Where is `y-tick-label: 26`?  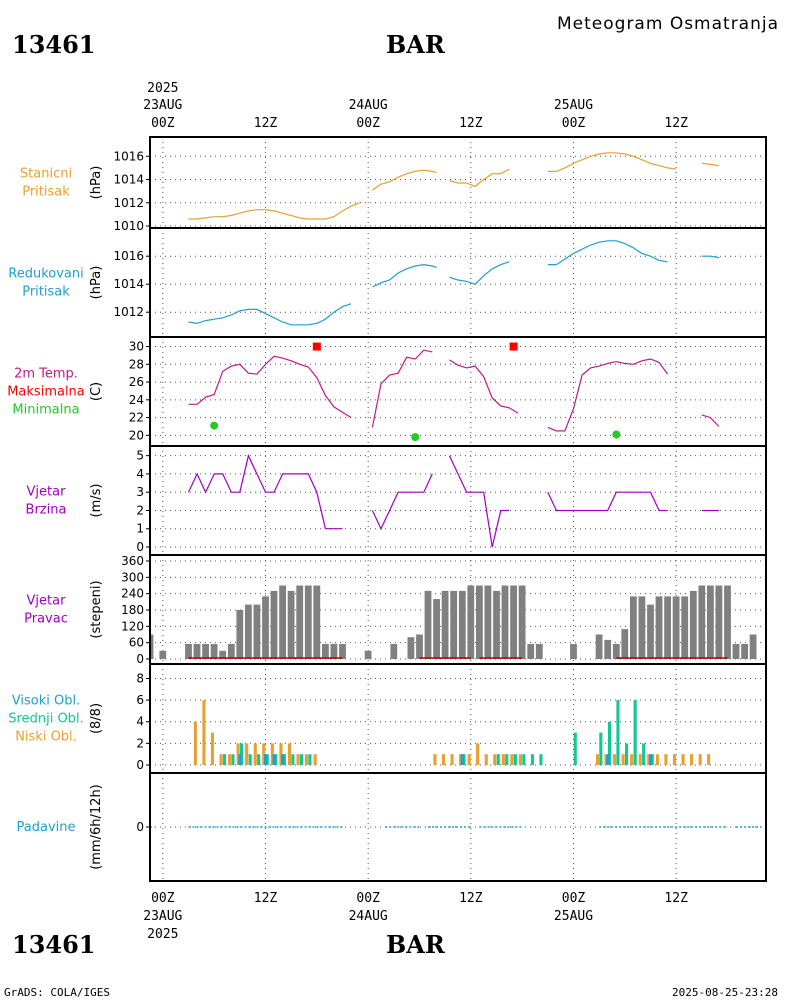
y-tick-label: 26 is located at coordinates (136, 382).